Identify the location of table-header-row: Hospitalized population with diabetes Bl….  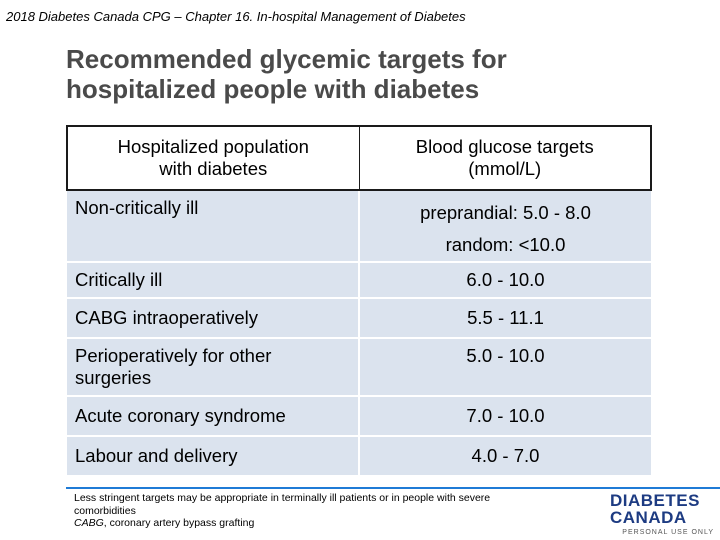
(359, 158).